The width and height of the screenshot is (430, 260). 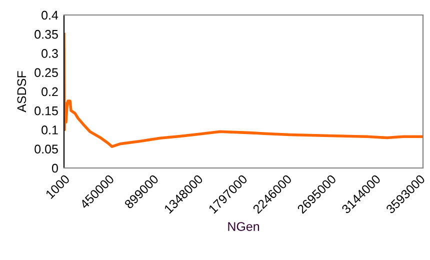 I want to click on y-tick-label: 0.25, so click(x=46, y=73).